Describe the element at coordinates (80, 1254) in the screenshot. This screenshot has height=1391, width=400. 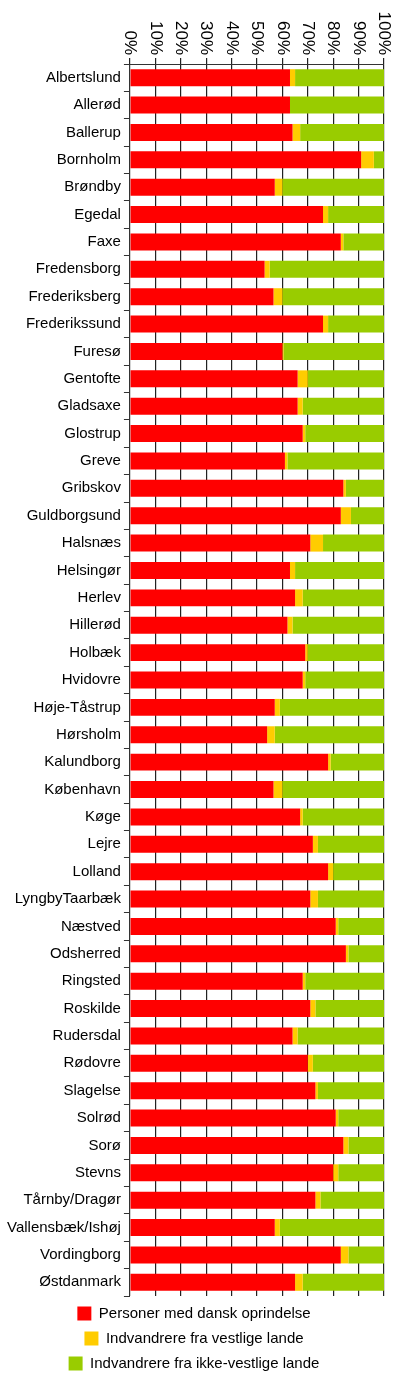
I see `y-tick-label: Vordingborg` at that location.